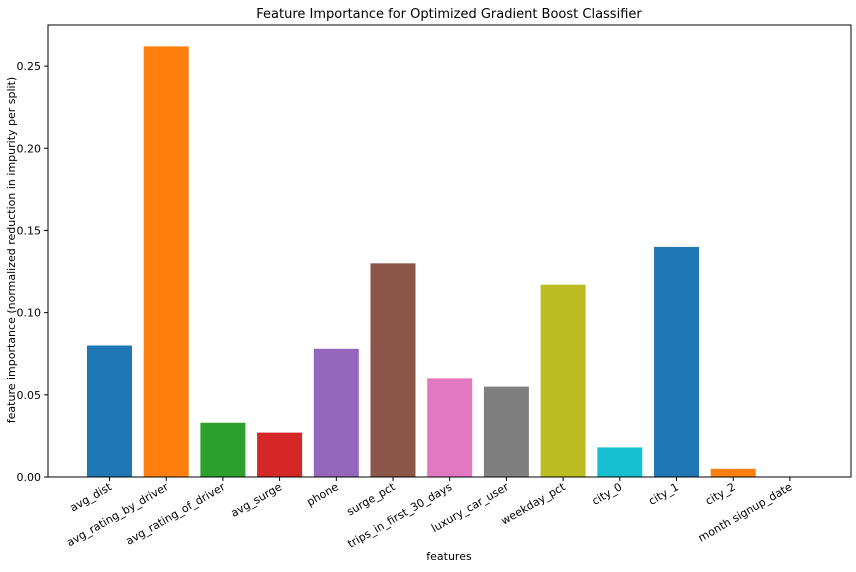 The width and height of the screenshot is (856, 572). I want to click on x-tick-label: trips_in_first_30_days, so click(399, 515).